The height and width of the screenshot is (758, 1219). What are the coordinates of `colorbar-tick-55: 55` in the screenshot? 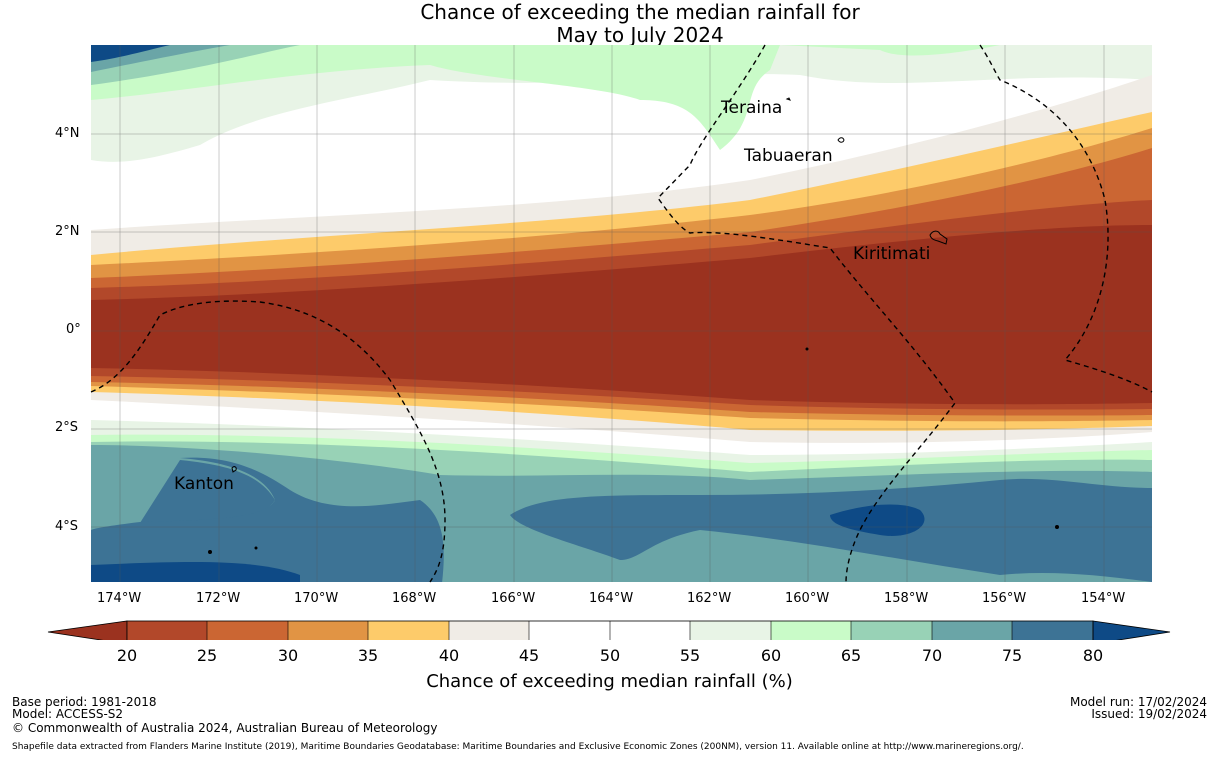 It's located at (690, 655).